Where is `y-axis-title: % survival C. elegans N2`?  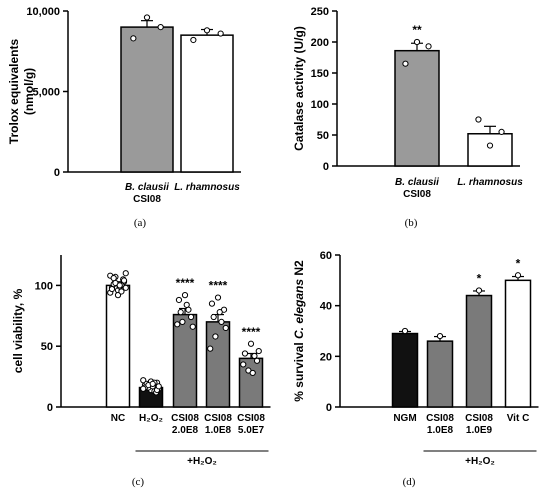 y-axis-title: % survival C. elegans N2 is located at coordinates (299, 331).